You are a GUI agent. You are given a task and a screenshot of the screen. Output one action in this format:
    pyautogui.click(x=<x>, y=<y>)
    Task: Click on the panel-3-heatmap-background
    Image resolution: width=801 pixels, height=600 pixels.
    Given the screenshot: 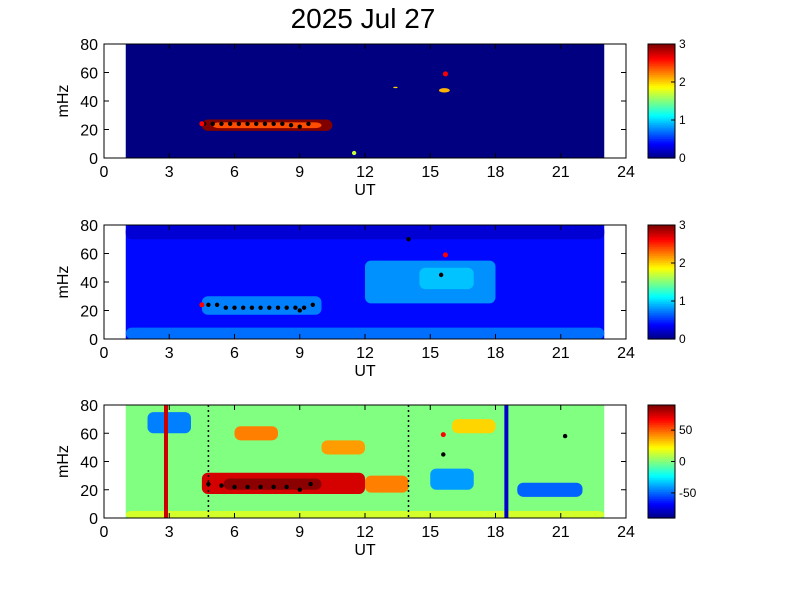 What is the action you would take?
    pyautogui.click(x=365, y=461)
    